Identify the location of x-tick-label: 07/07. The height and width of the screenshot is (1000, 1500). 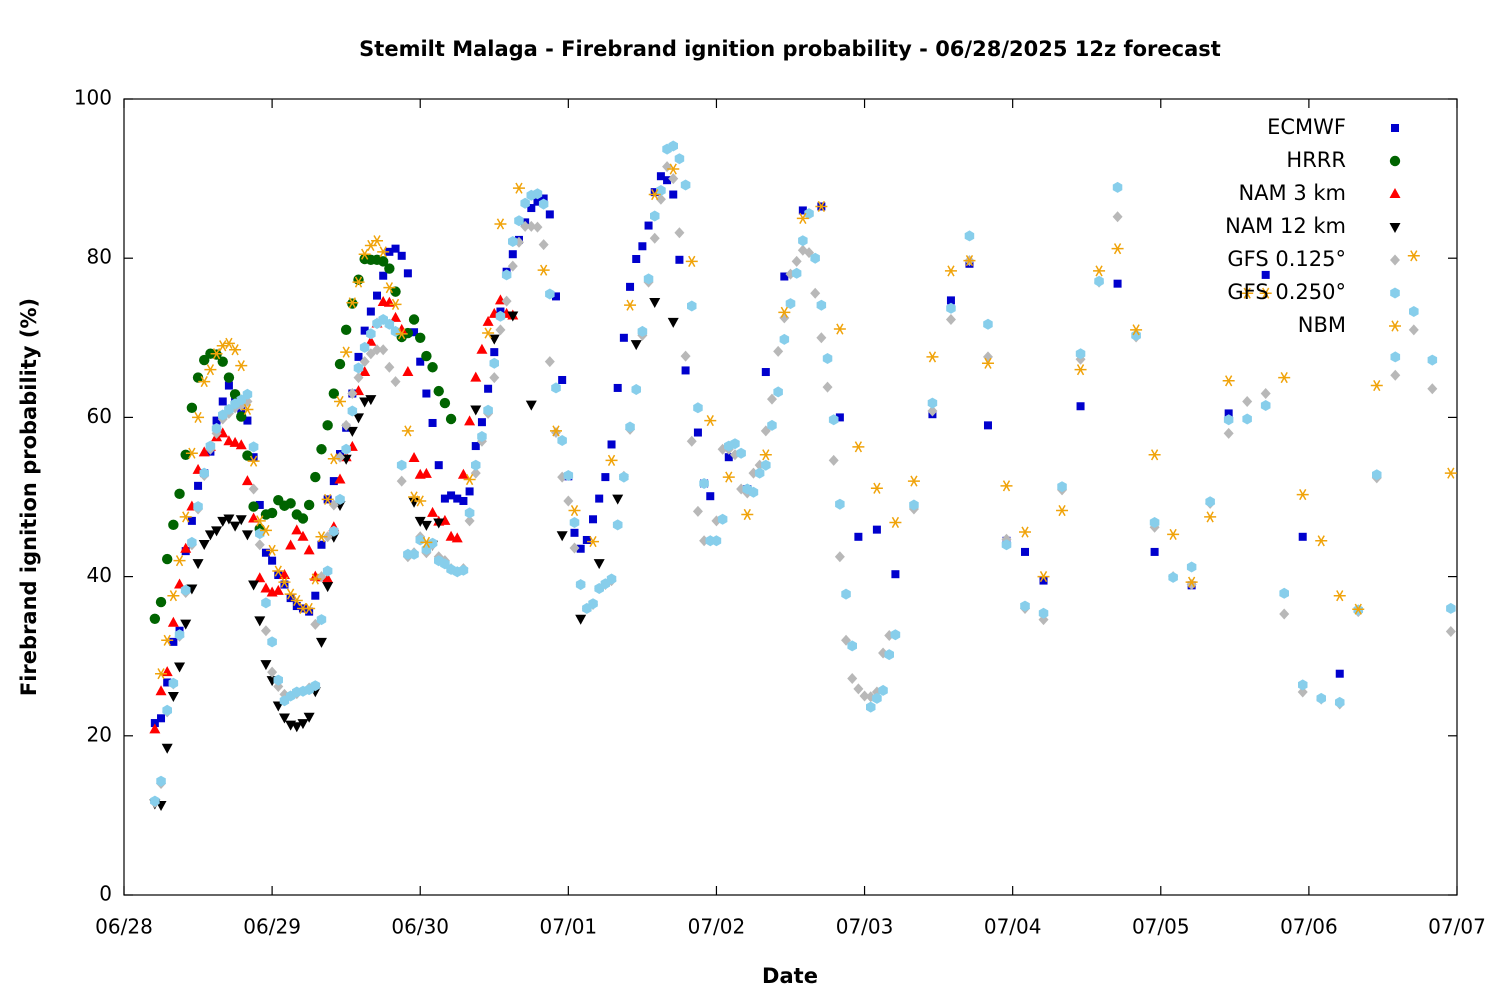
(1457, 927).